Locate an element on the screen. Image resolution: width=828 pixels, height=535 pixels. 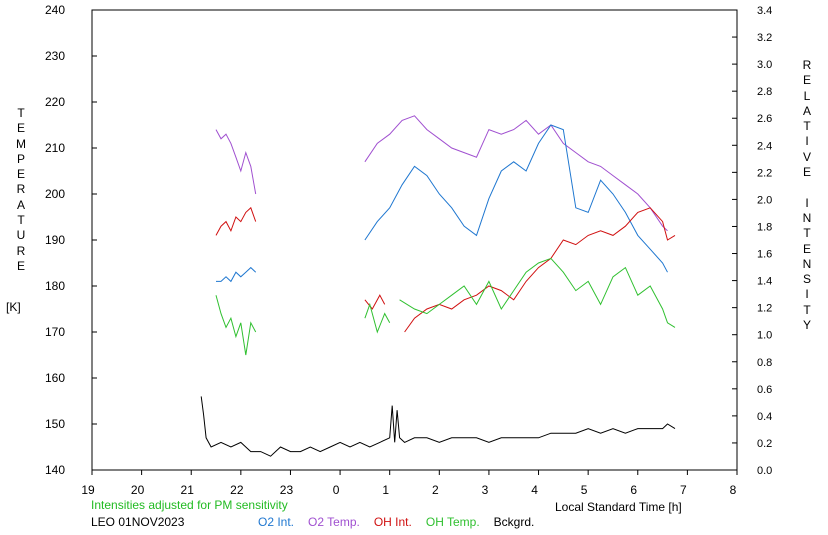
left-tick-label: 220 is located at coordinates (55, 102).